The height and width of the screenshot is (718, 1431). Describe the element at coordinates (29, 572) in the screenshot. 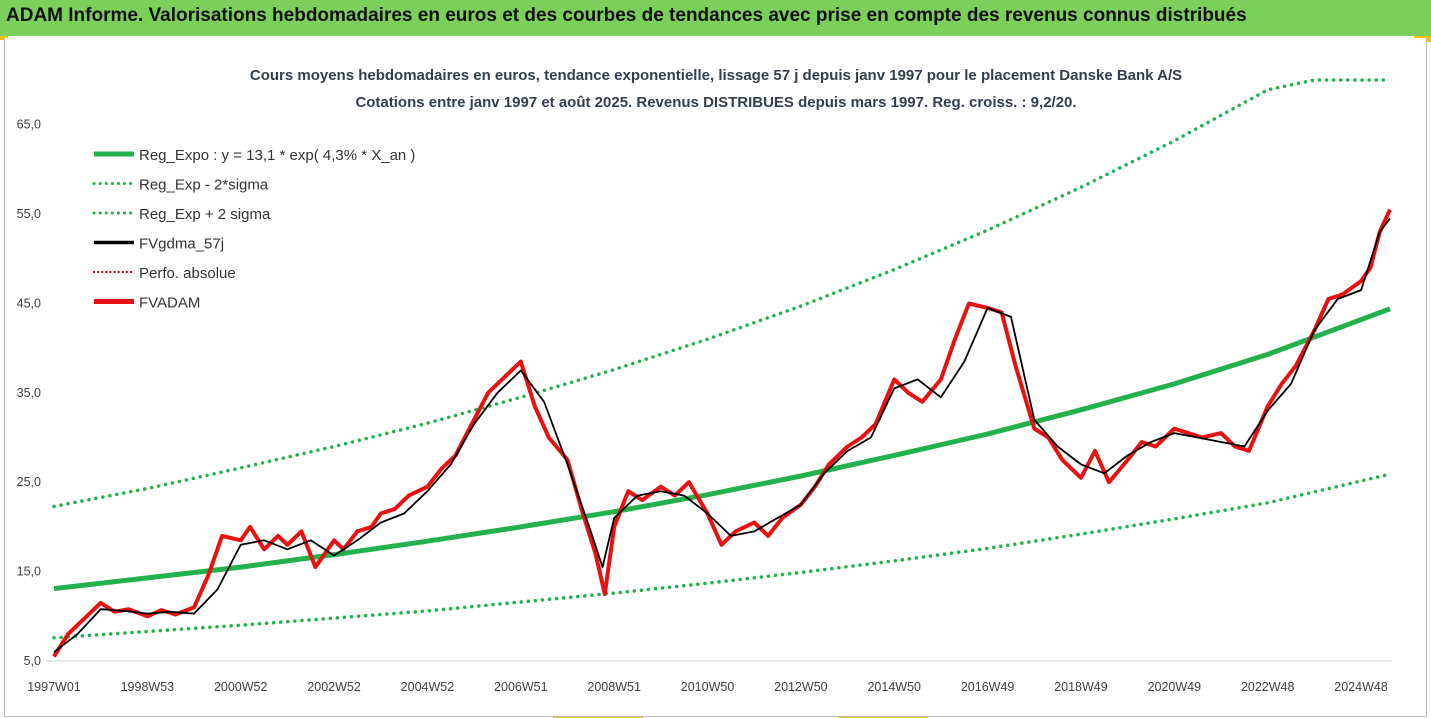

I see `y-tick-label: 15,0` at that location.